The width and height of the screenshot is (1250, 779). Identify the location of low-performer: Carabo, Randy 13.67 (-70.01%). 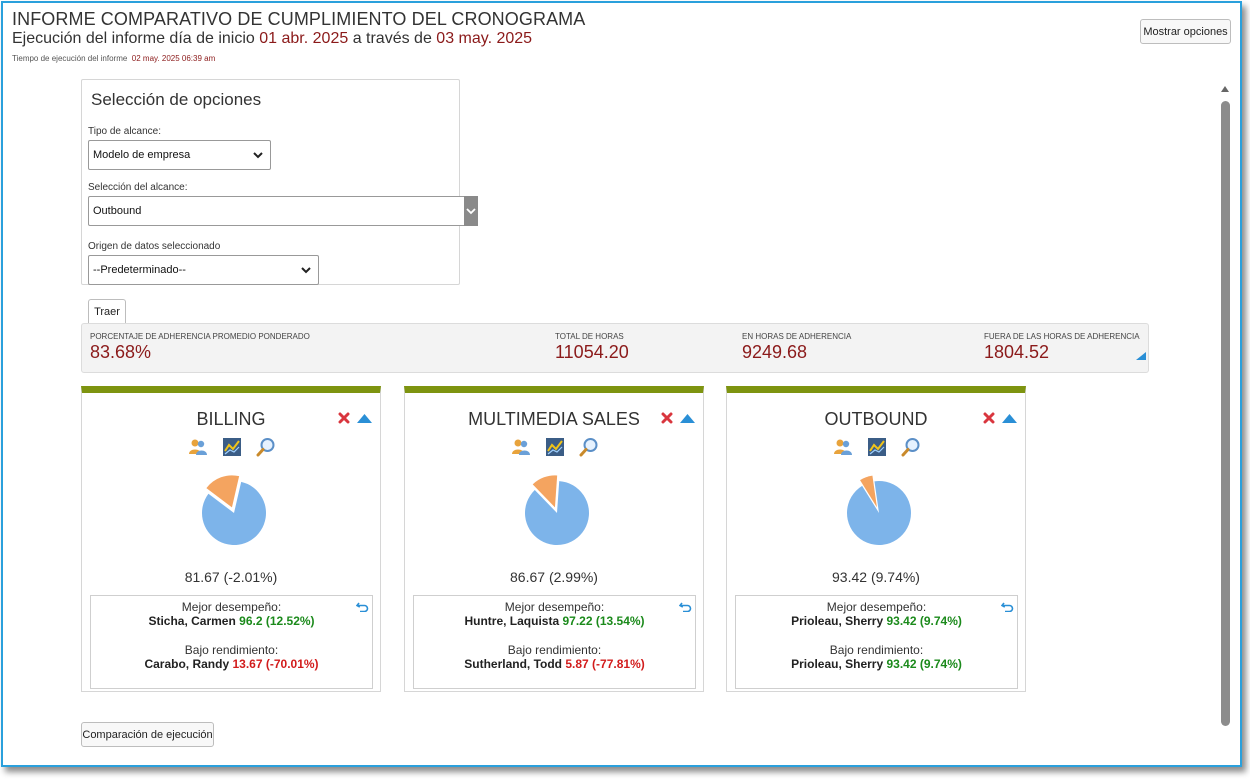
(231, 664).